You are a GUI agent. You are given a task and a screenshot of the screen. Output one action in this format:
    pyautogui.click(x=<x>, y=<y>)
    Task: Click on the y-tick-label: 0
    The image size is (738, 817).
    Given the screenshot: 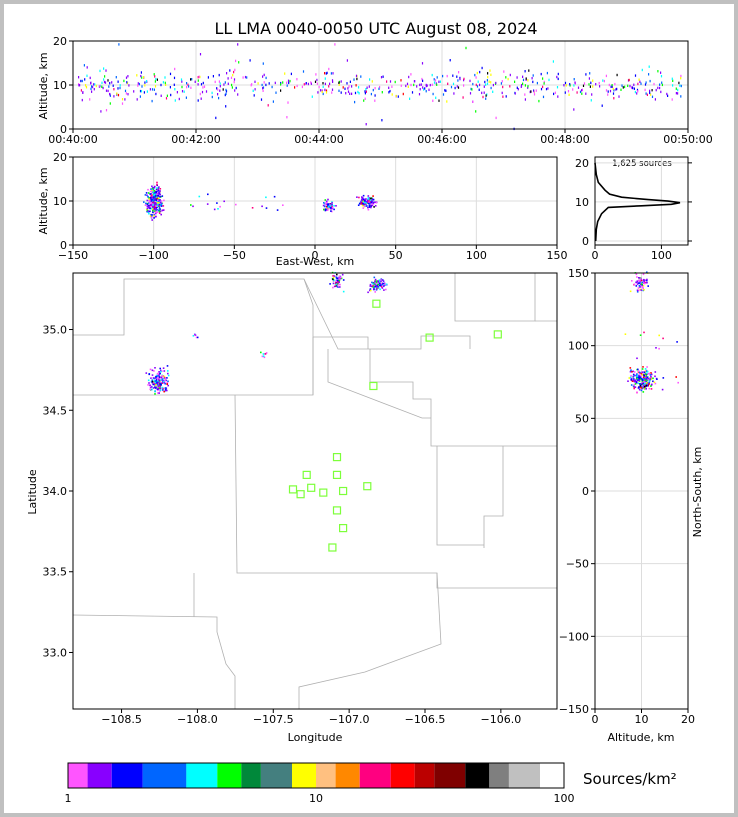 What is the action you would take?
    pyautogui.click(x=585, y=491)
    